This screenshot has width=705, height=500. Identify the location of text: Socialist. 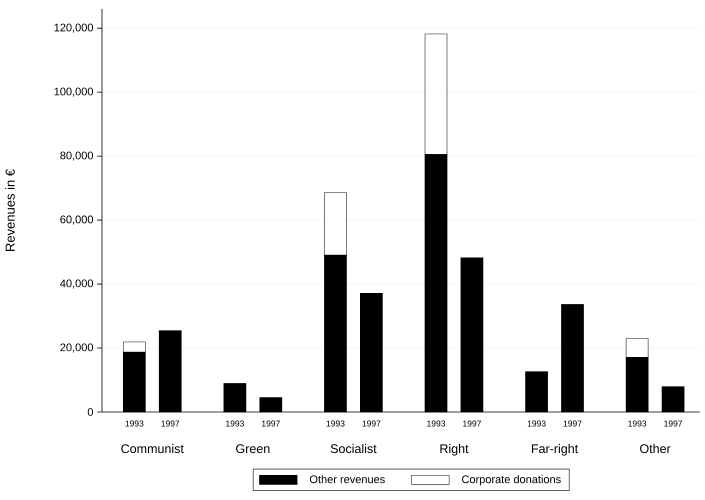
(353, 449).